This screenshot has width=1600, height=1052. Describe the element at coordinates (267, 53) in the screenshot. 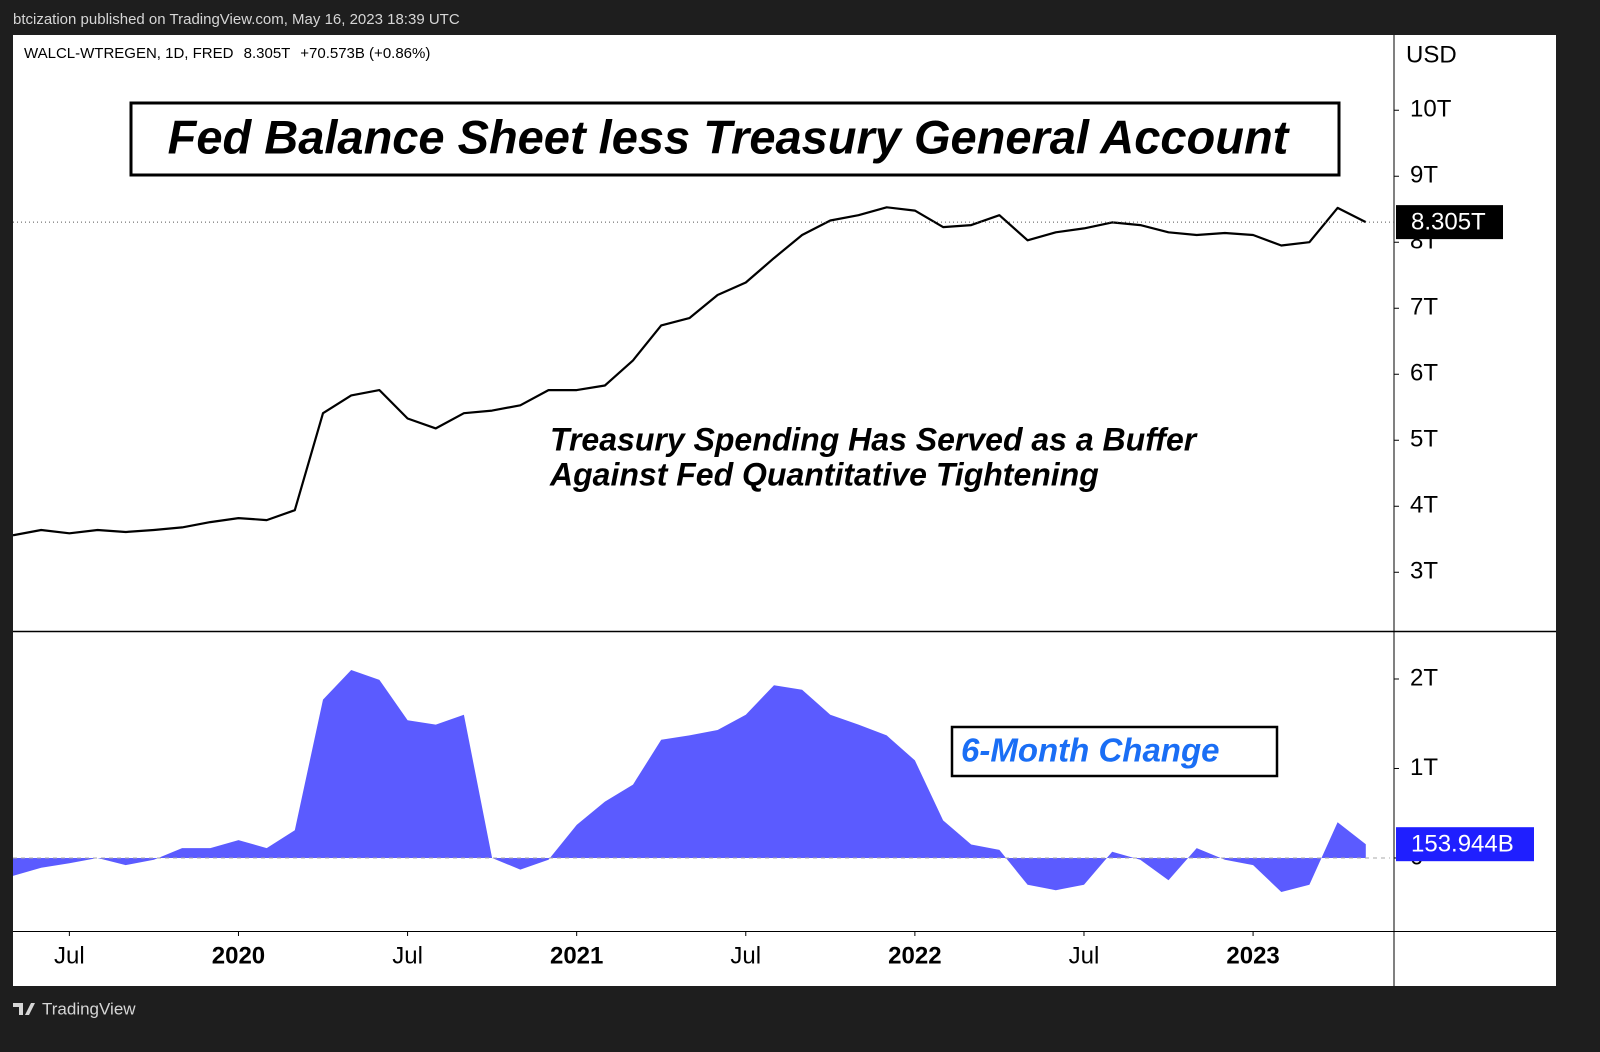

I see `legend-last: 8.305T` at that location.